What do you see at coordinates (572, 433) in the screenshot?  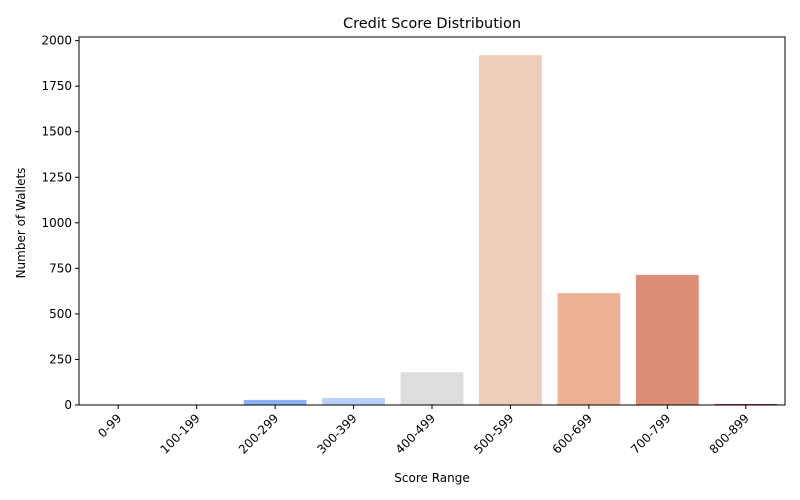 I see `x-tick-label: 600-699` at bounding box center [572, 433].